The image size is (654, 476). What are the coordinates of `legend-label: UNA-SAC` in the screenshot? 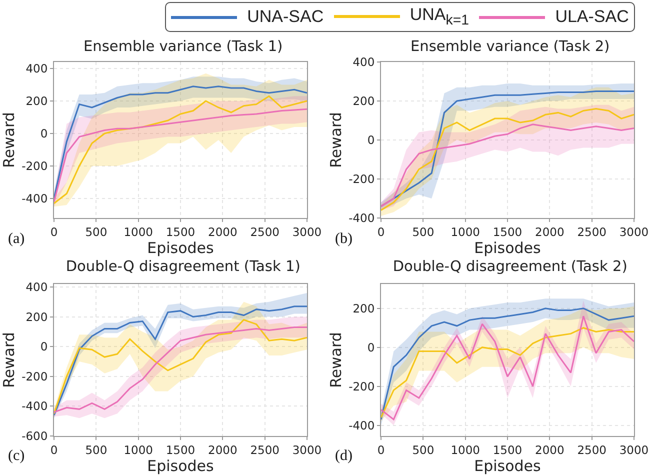 It's located at (285, 17).